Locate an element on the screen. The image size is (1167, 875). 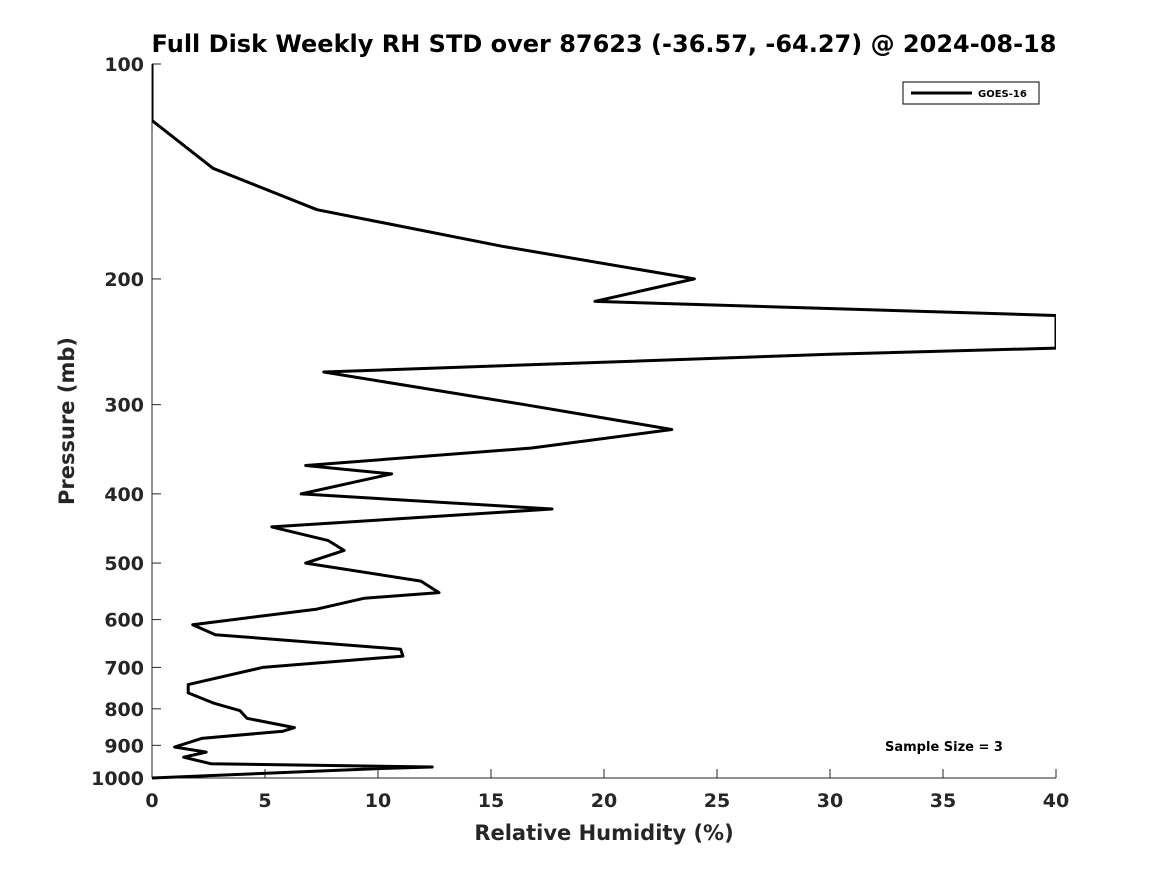
y-tick-label: 900 is located at coordinates (124, 746).